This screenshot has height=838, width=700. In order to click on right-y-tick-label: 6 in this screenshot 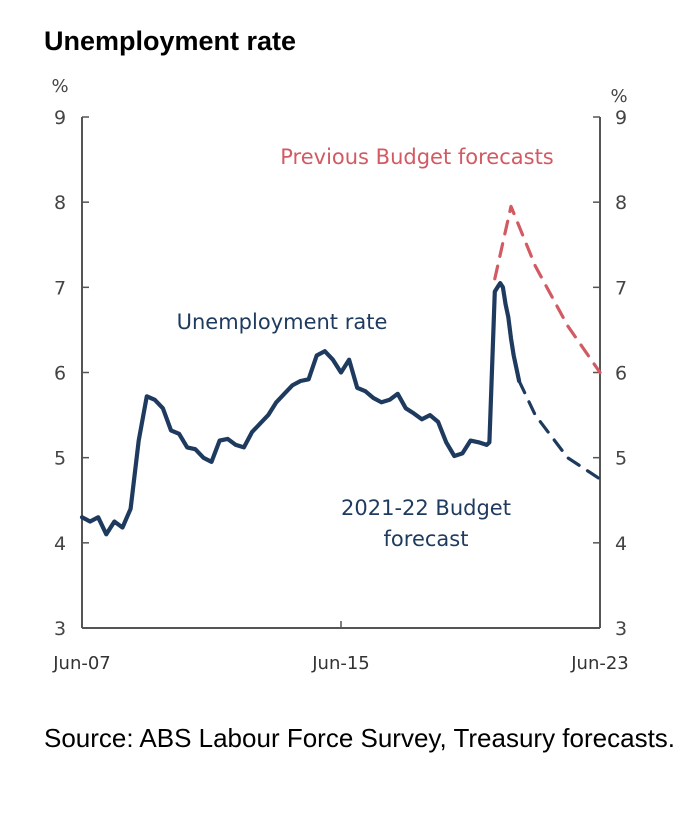, I will do `click(621, 374)`.